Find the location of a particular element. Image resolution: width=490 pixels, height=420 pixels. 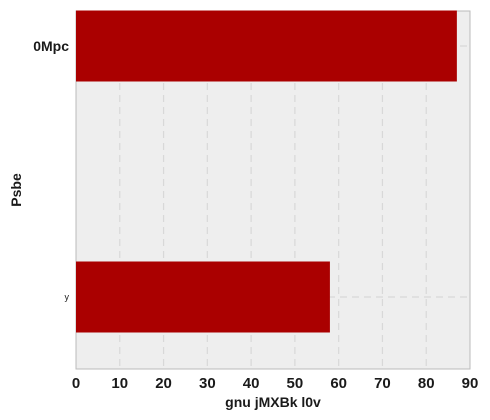

x-tick-label: 70 is located at coordinates (382, 383).